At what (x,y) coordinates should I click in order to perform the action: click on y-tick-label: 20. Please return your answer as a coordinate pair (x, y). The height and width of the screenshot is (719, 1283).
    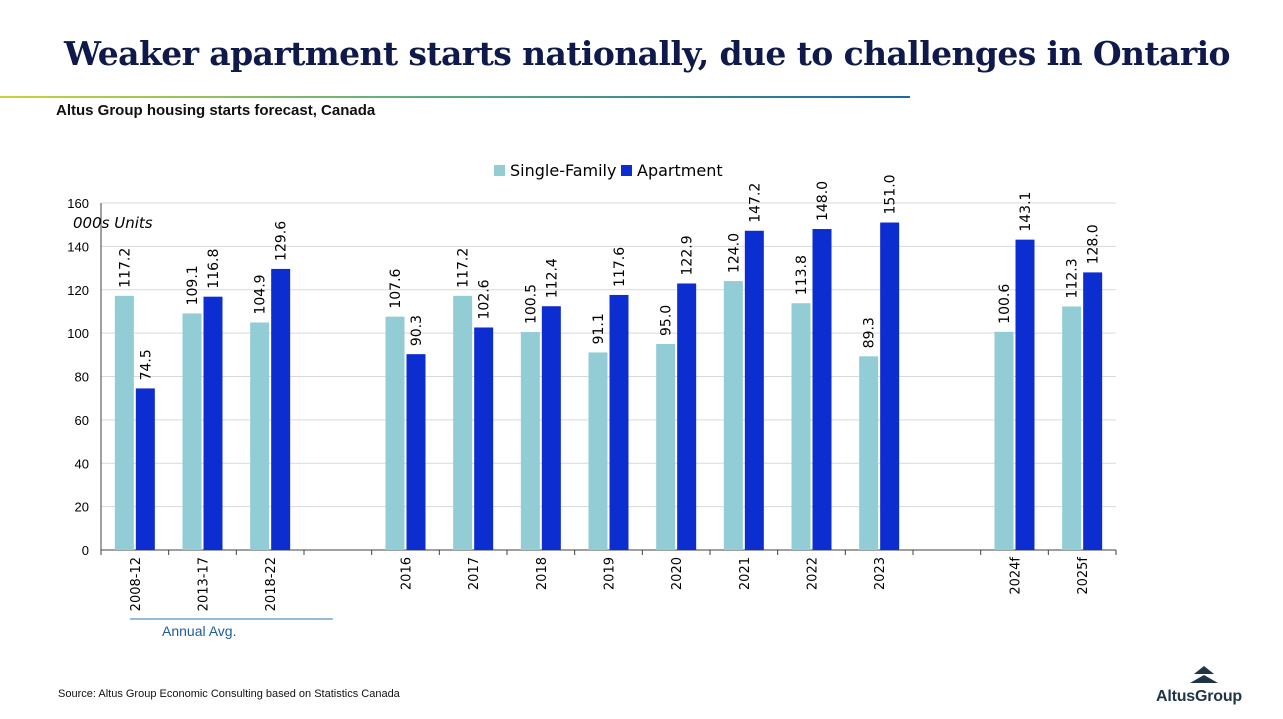
    Looking at the image, I should click on (82, 507).